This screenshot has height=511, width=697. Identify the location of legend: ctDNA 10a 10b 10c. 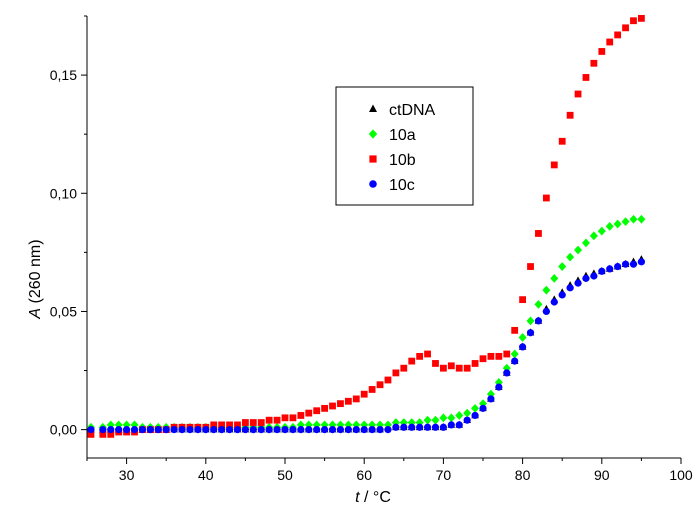
(404, 146).